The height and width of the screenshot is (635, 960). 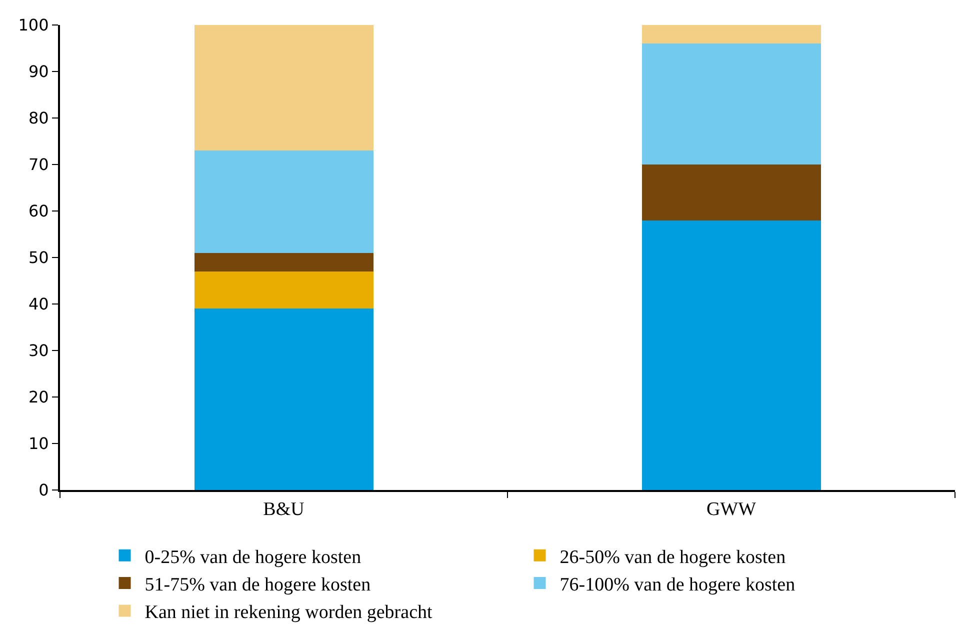 I want to click on y-tick-label: 10, so click(x=38, y=444).